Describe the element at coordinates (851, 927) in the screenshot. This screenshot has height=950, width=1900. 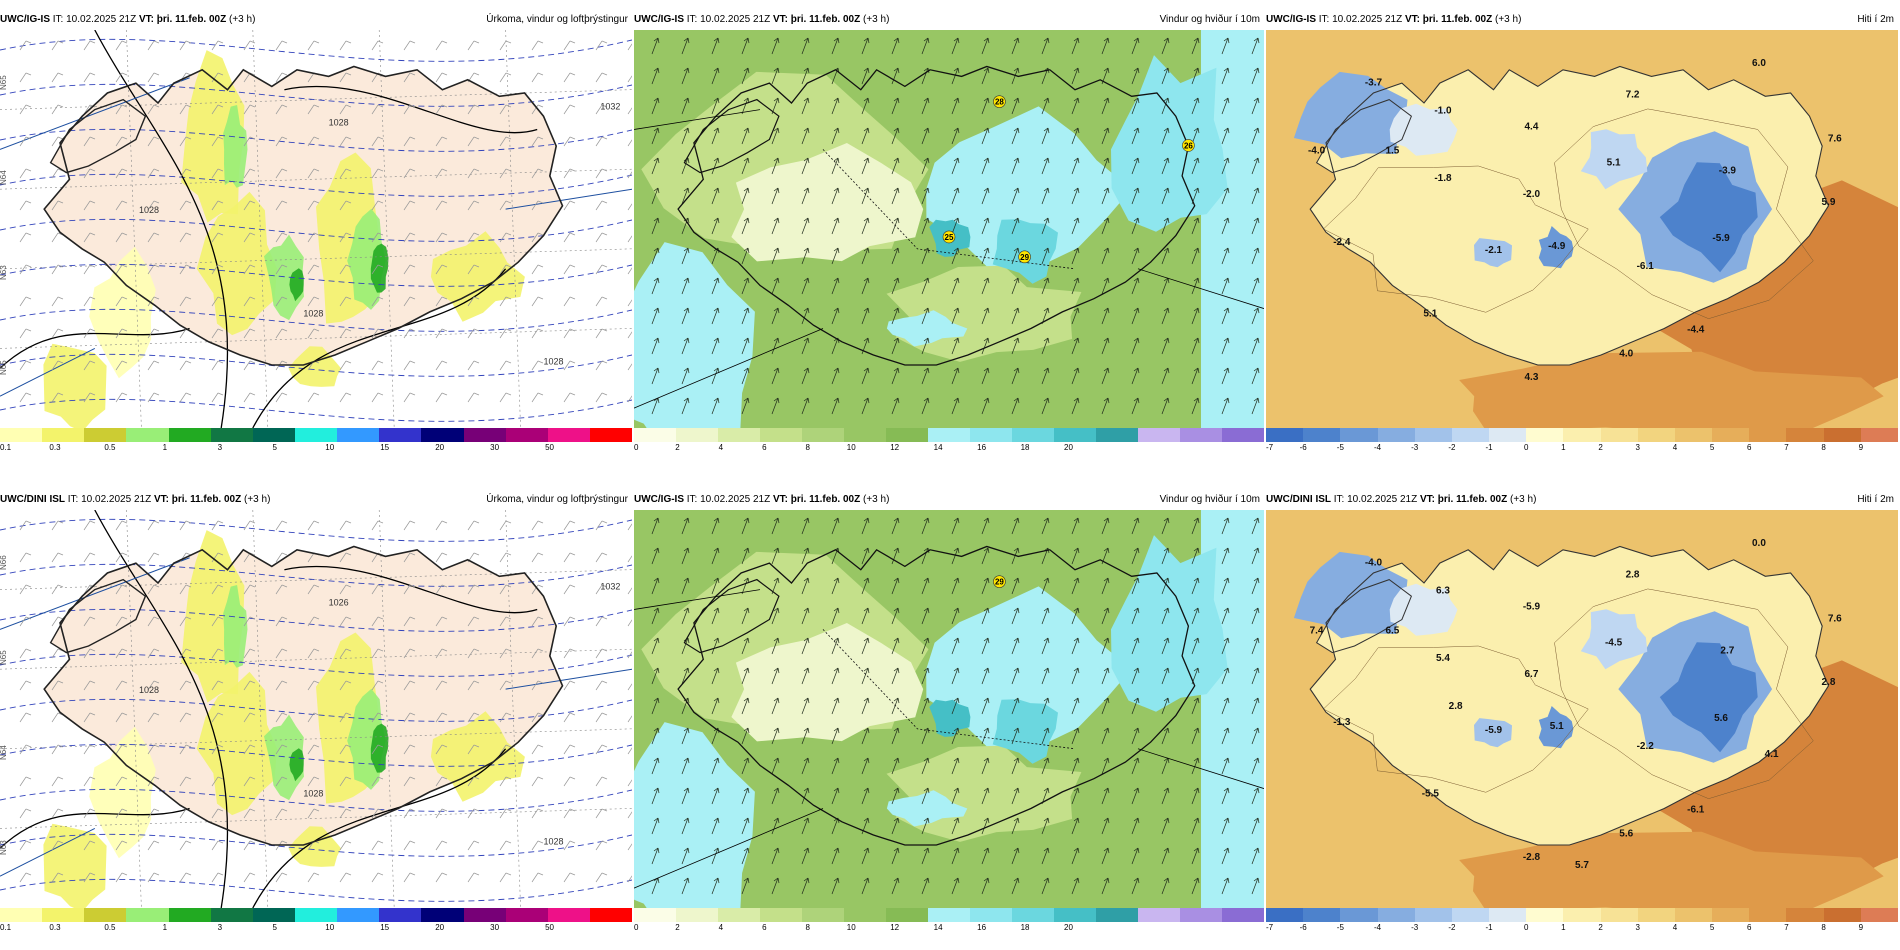
I see `colorbar-tick-label: 10` at that location.